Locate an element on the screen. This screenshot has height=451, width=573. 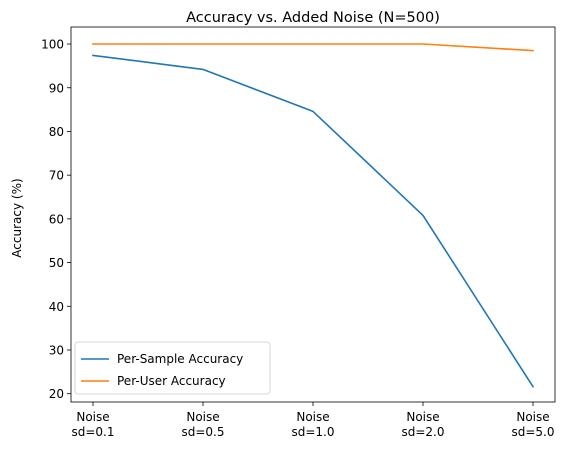
legend: Per-Sample Accuracy Per-User Accuracy is located at coordinates (172, 368).